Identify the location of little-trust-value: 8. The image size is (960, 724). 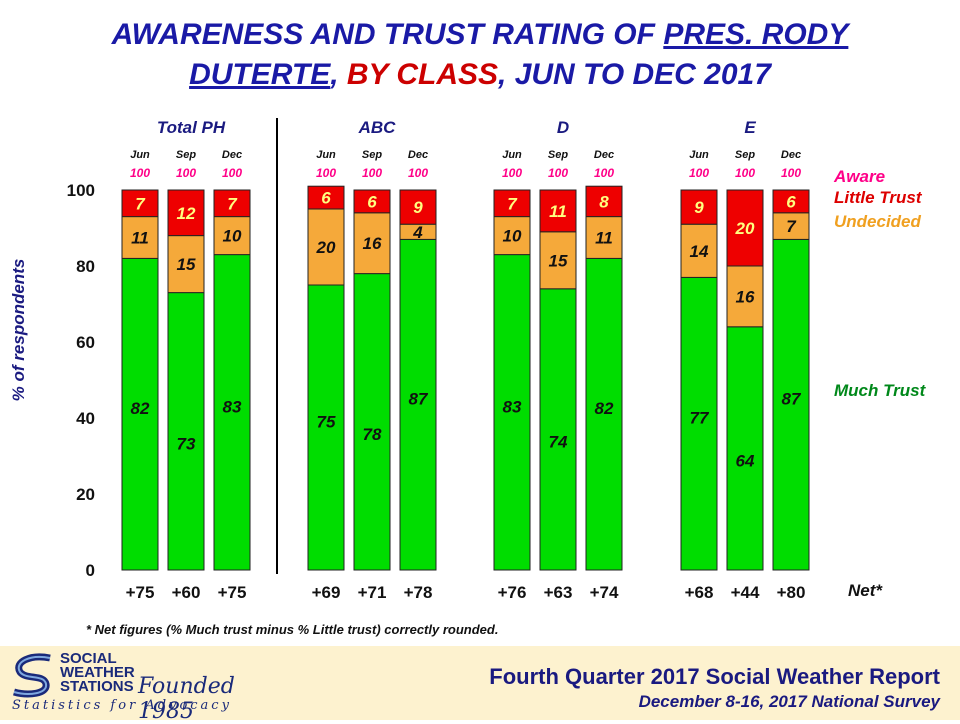
(604, 201).